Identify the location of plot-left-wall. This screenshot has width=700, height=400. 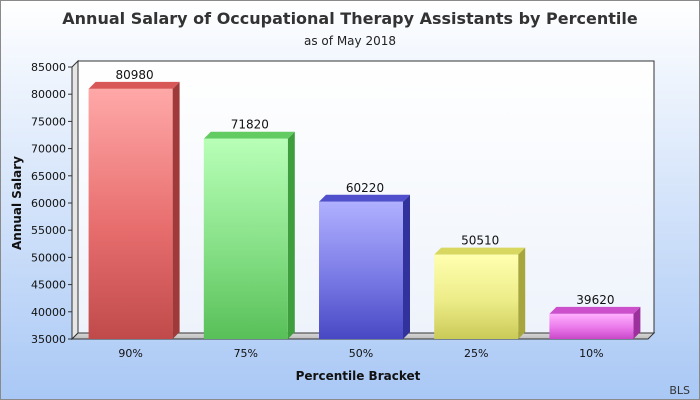
(75, 200).